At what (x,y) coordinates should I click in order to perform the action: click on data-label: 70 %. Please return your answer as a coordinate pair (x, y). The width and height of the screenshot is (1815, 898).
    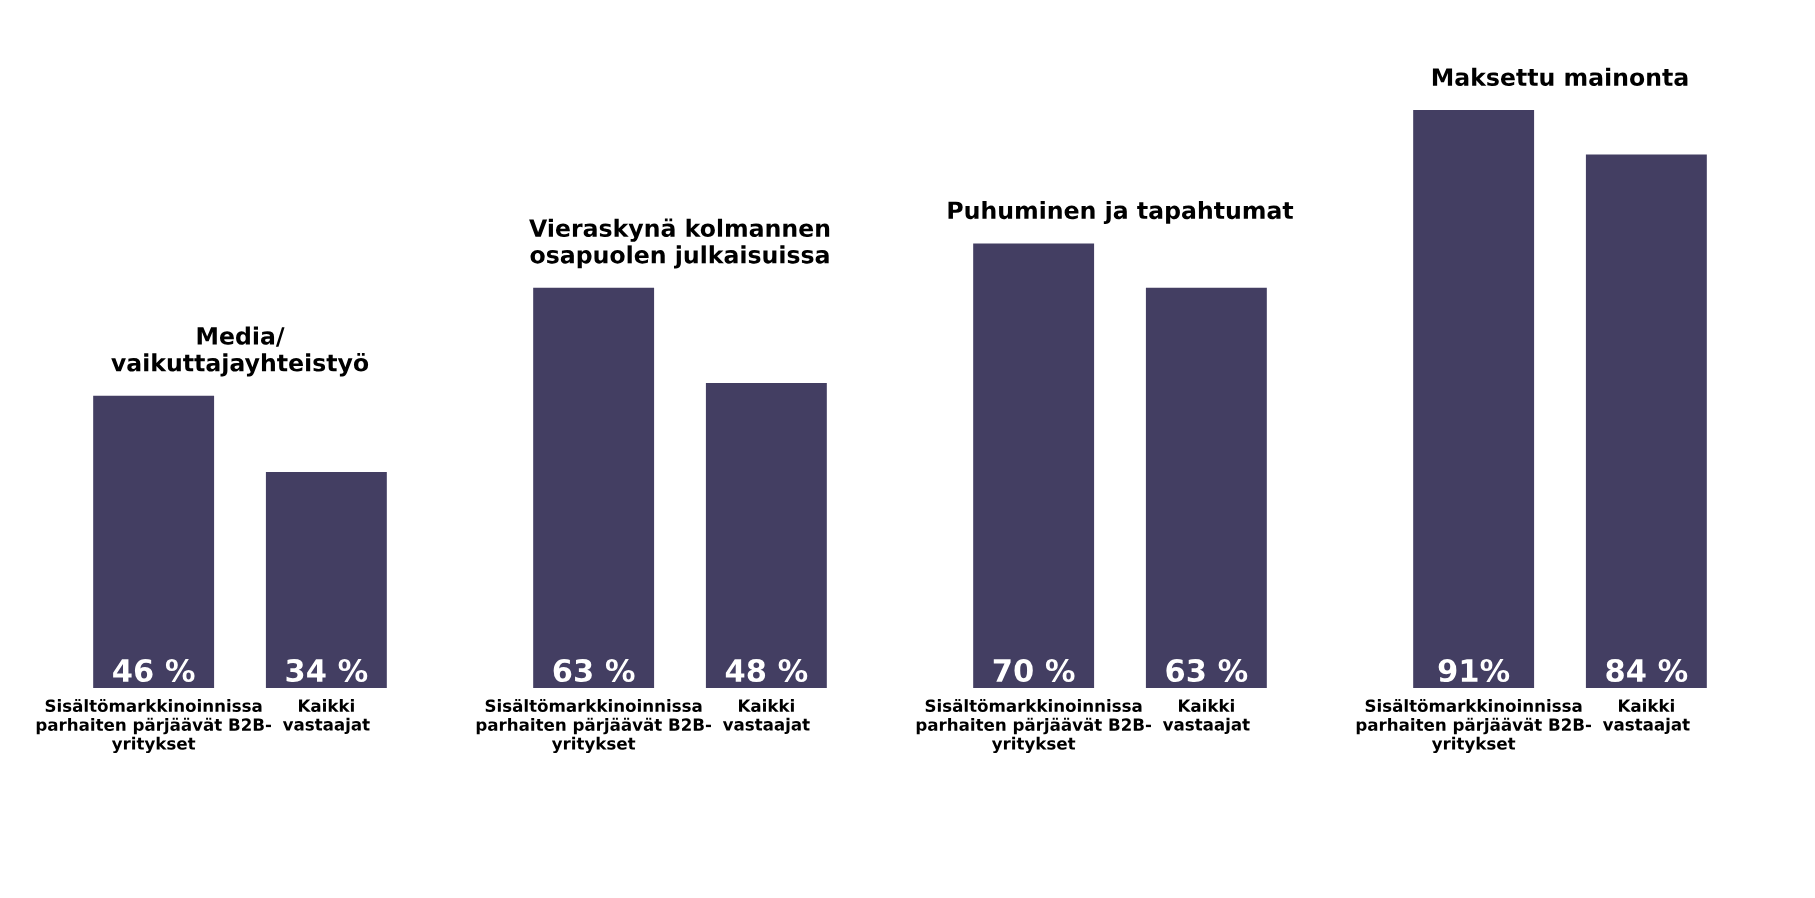
    Looking at the image, I should click on (1034, 670).